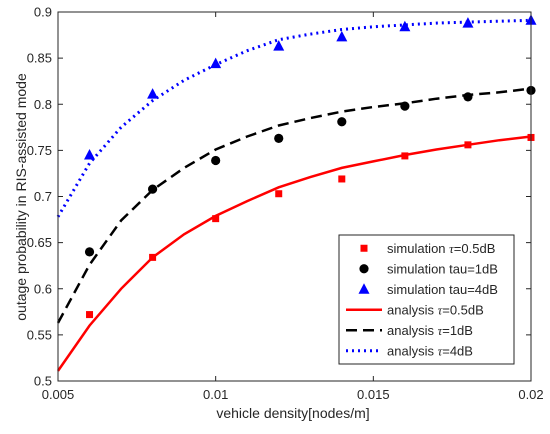 This screenshot has height=434, width=550. I want to click on legend-label-3: analysis τ=0.5dB, so click(435, 309).